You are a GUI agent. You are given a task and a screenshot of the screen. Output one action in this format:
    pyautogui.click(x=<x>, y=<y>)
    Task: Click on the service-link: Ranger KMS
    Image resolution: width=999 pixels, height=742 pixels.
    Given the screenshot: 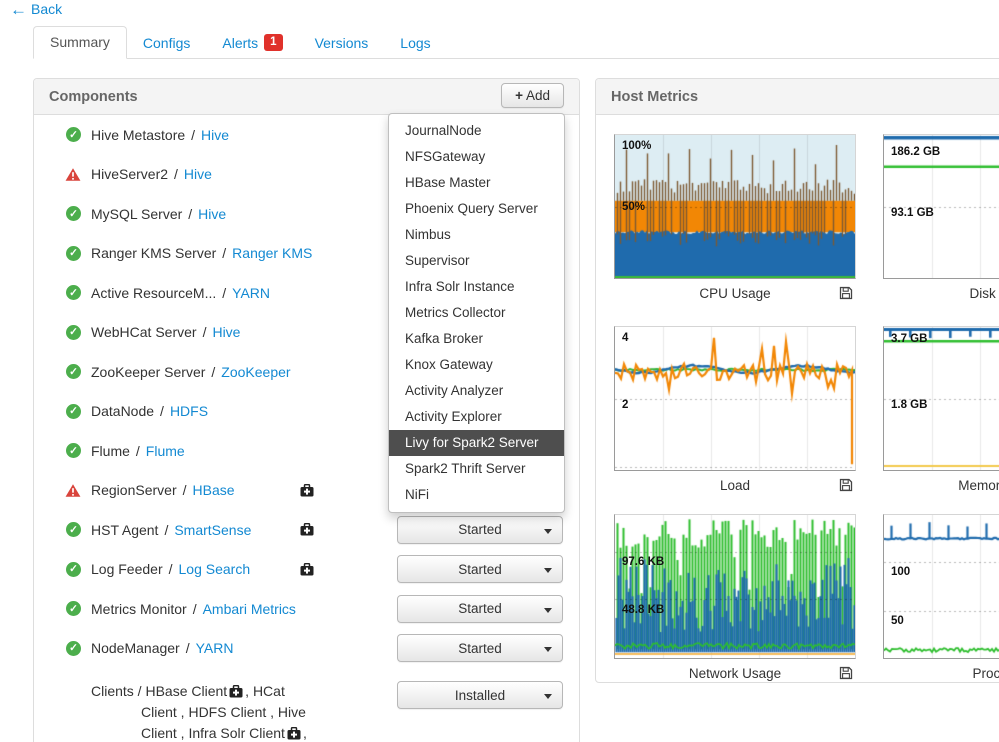 What is the action you would take?
    pyautogui.click(x=272, y=253)
    